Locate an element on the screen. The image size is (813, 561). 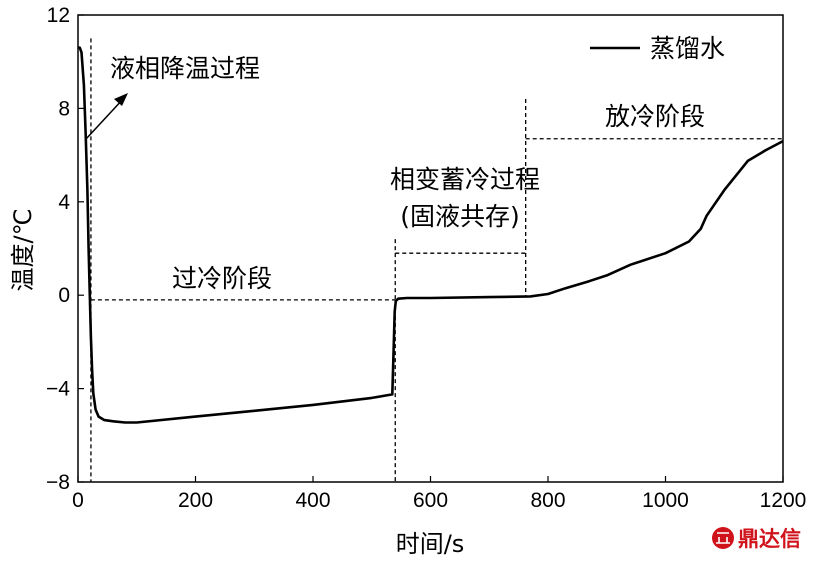
x-tick-label: 400 is located at coordinates (312, 500).